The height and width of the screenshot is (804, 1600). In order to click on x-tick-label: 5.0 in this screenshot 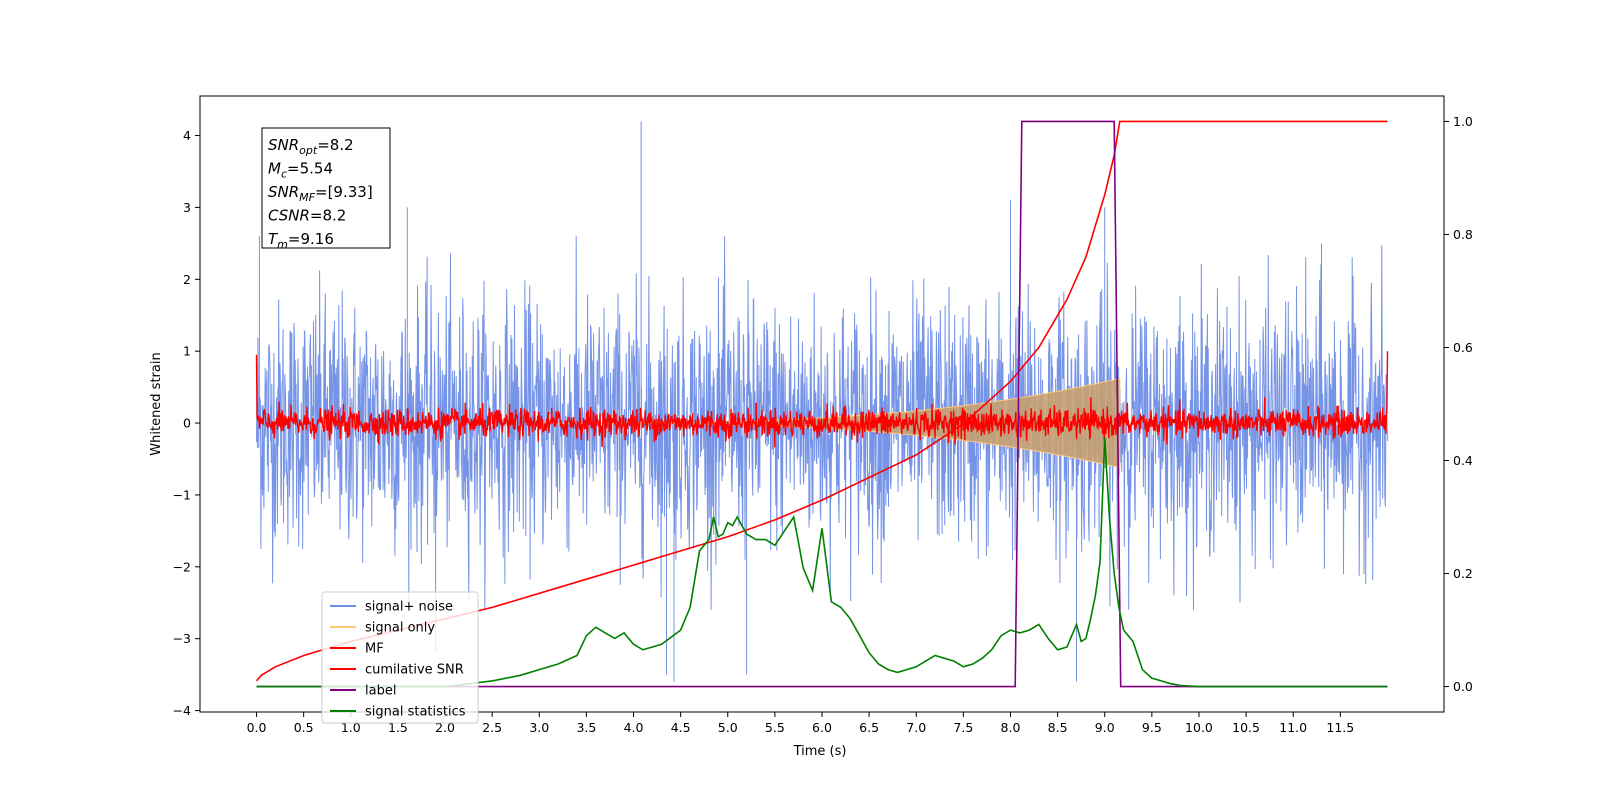, I will do `click(728, 727)`.